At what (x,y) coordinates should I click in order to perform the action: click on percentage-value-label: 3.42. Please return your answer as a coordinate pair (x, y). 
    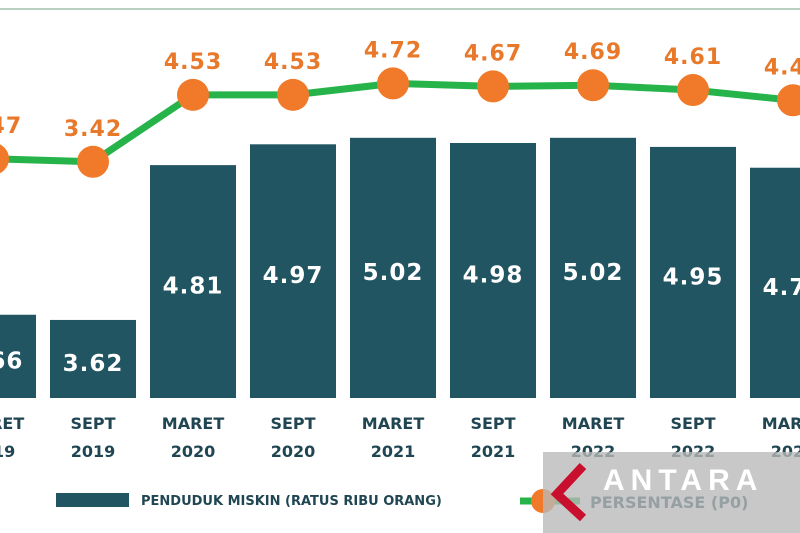
    Looking at the image, I should click on (93, 129).